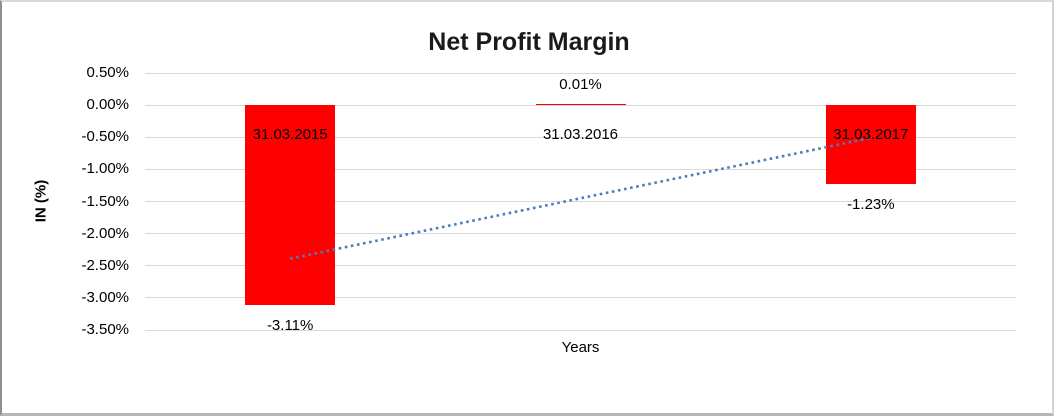 This screenshot has height=416, width=1054. Describe the element at coordinates (871, 205) in the screenshot. I see `data-label: -1.23%` at that location.